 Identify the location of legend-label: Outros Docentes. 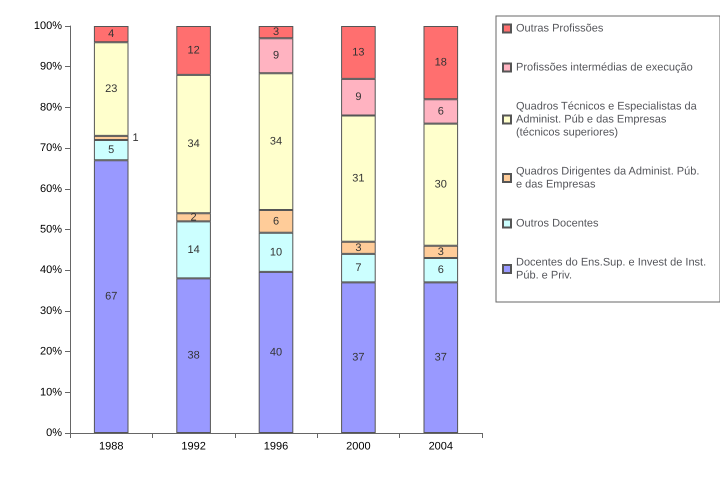
(558, 224).